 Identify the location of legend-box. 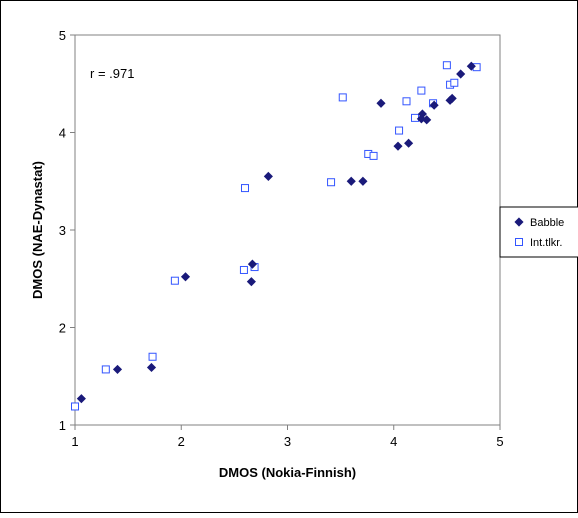
(538, 232).